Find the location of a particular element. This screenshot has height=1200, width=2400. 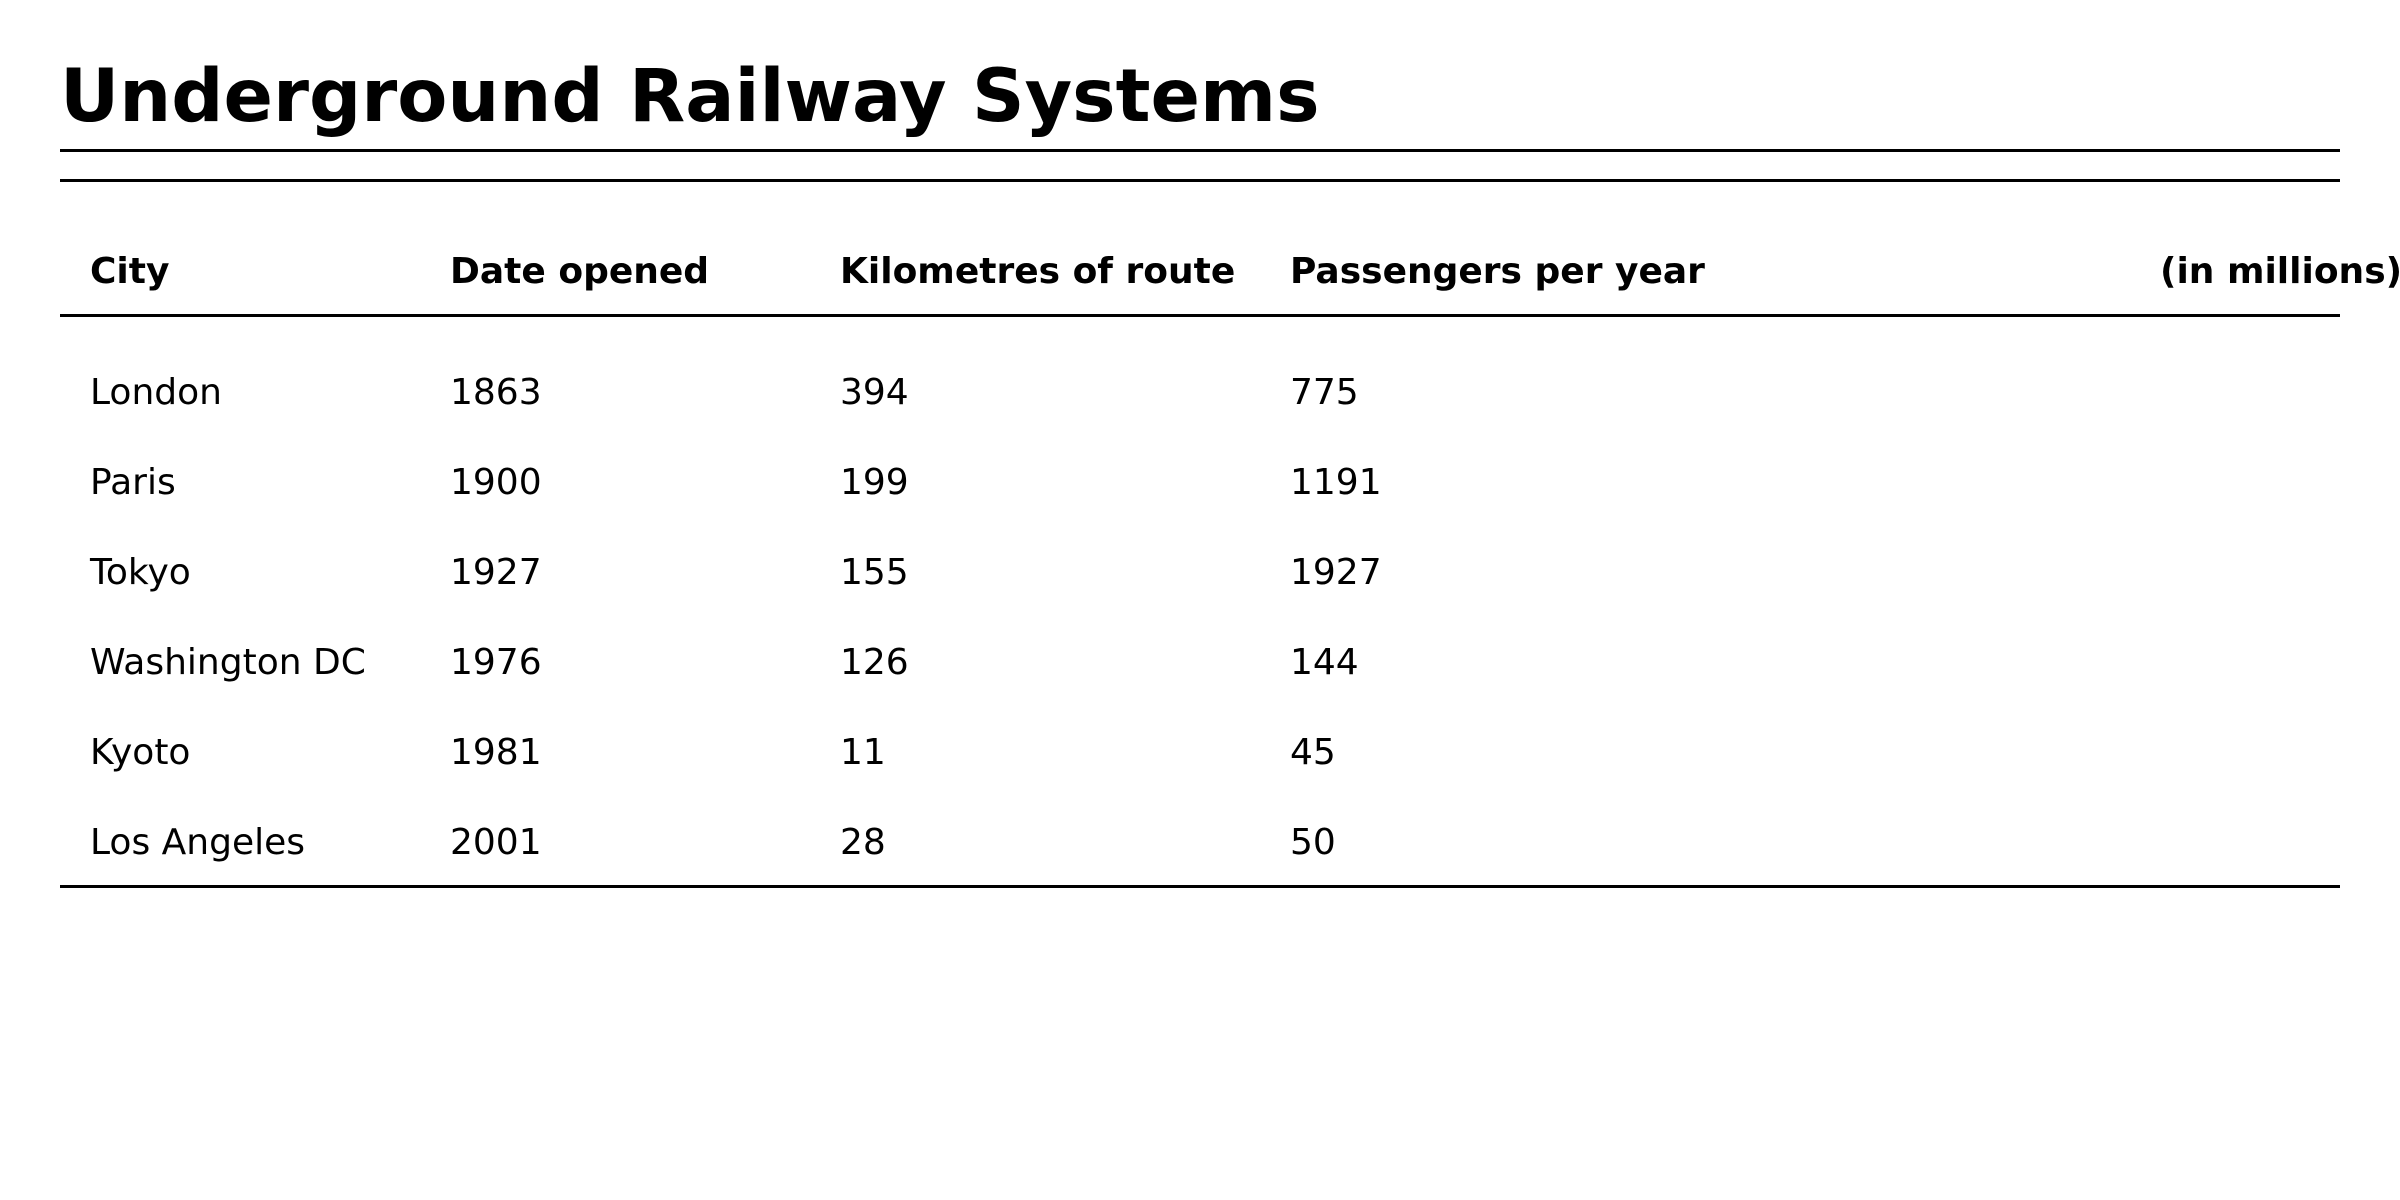

column-header-passengers: Passengers per year is located at coordinates (1497, 271).